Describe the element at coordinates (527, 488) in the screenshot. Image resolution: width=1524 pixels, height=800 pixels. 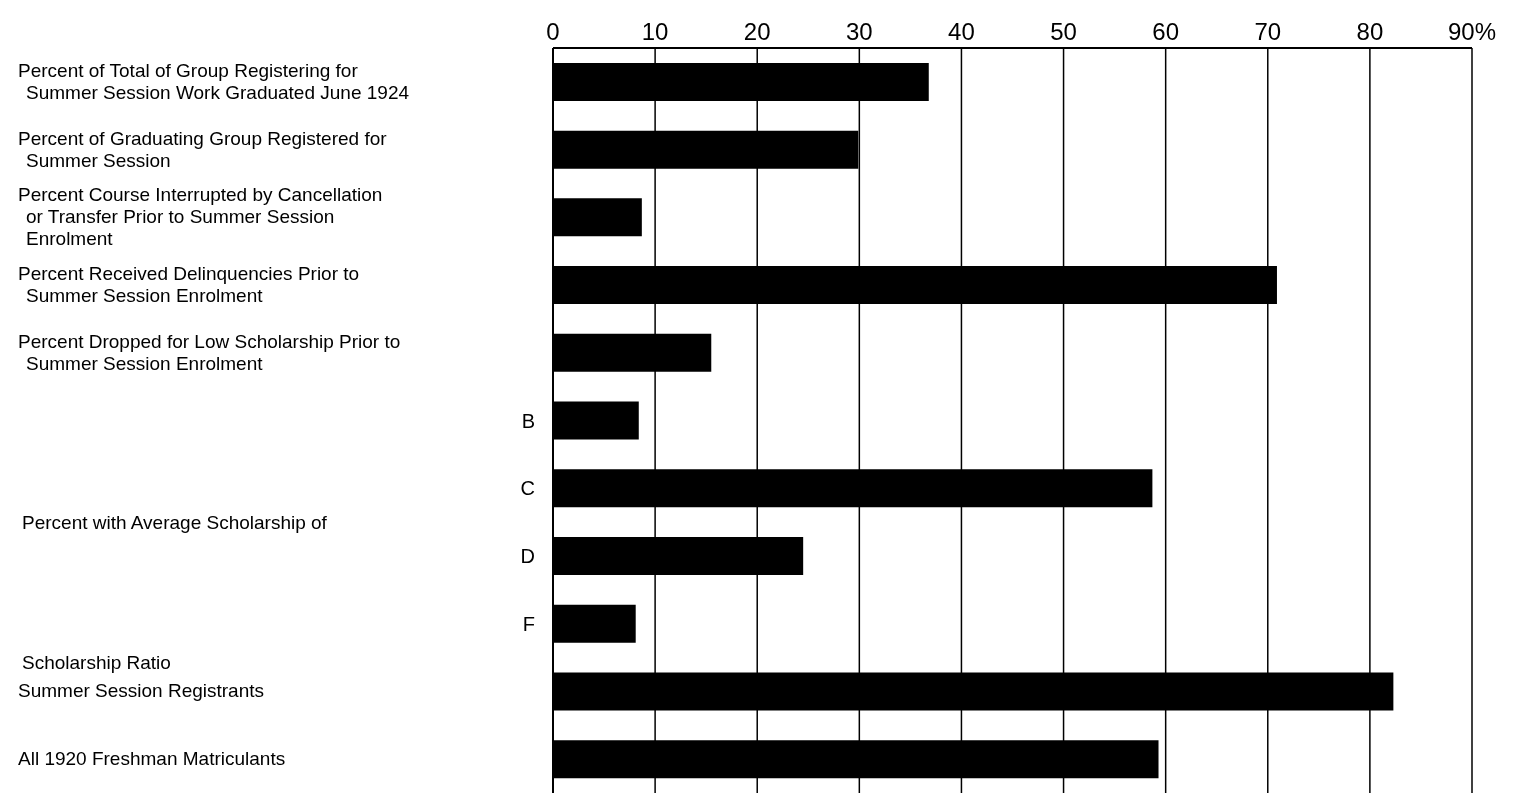
I see `y-tick-label: C` at that location.